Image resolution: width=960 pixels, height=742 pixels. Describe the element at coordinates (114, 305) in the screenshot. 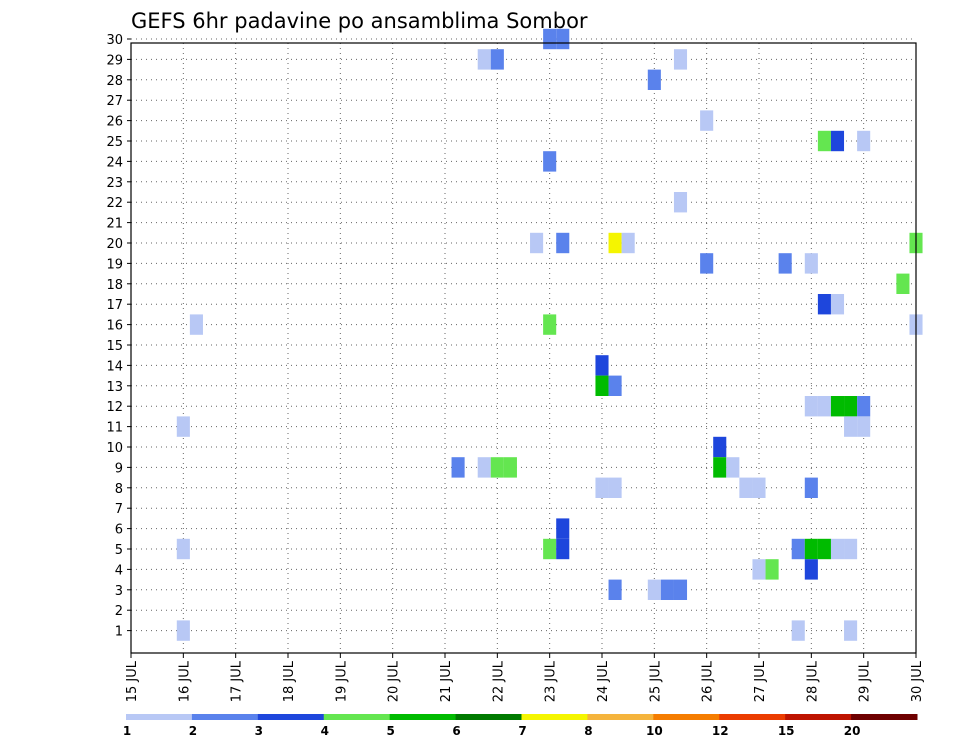

I see `y-tick-label: 17` at that location.